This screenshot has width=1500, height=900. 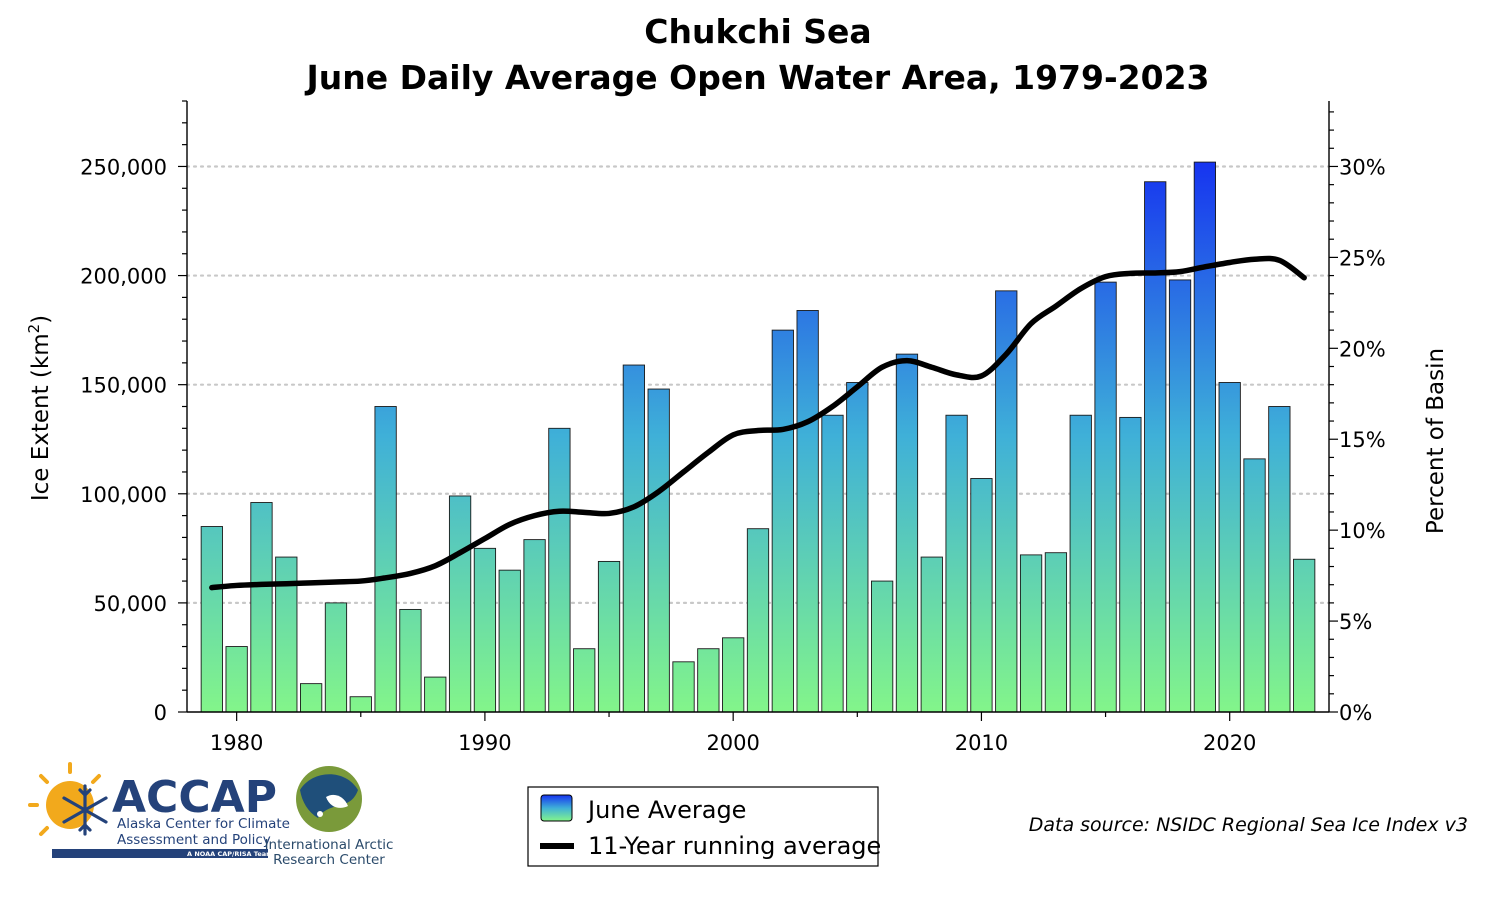 I want to click on legend-box, so click(x=703, y=826).